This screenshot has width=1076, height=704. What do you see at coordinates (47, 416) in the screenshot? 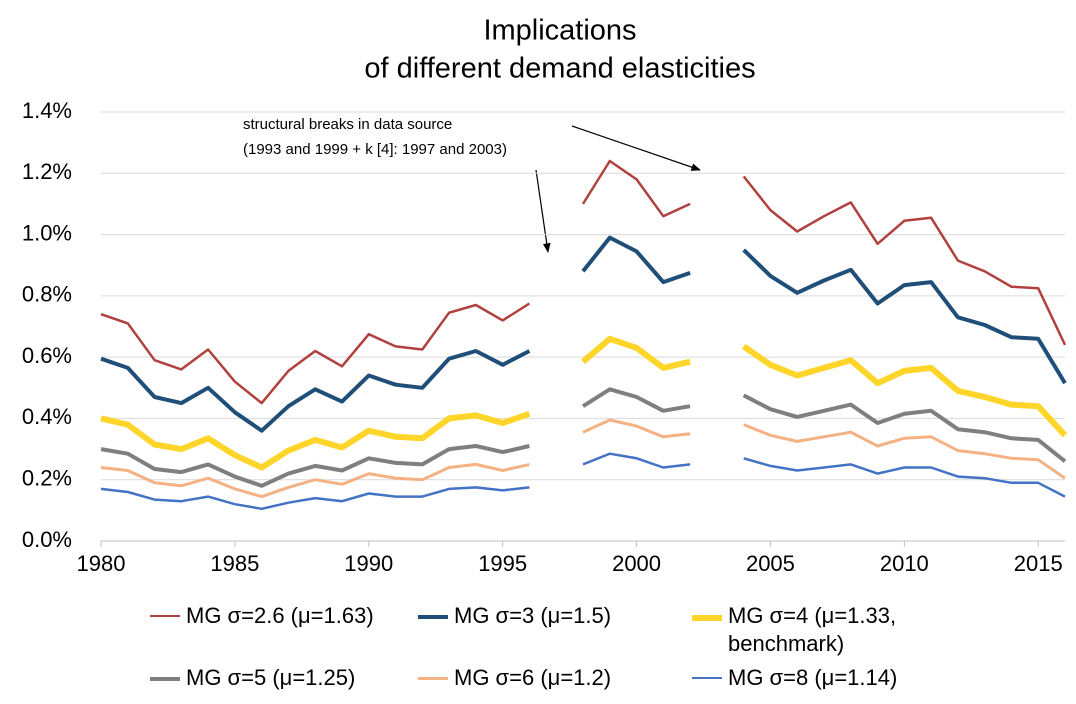
I see `y-tick-label: 0.4%` at bounding box center [47, 416].